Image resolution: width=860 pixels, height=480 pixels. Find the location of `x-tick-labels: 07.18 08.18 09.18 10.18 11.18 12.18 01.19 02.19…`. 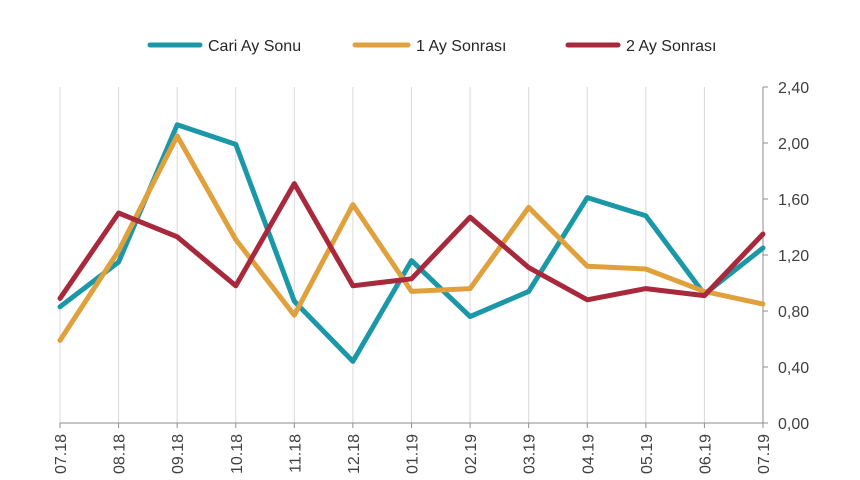

x-tick-labels: 07.18 08.18 09.18 10.18 11.18 12.18 01.19 02.19… is located at coordinates (413, 454).